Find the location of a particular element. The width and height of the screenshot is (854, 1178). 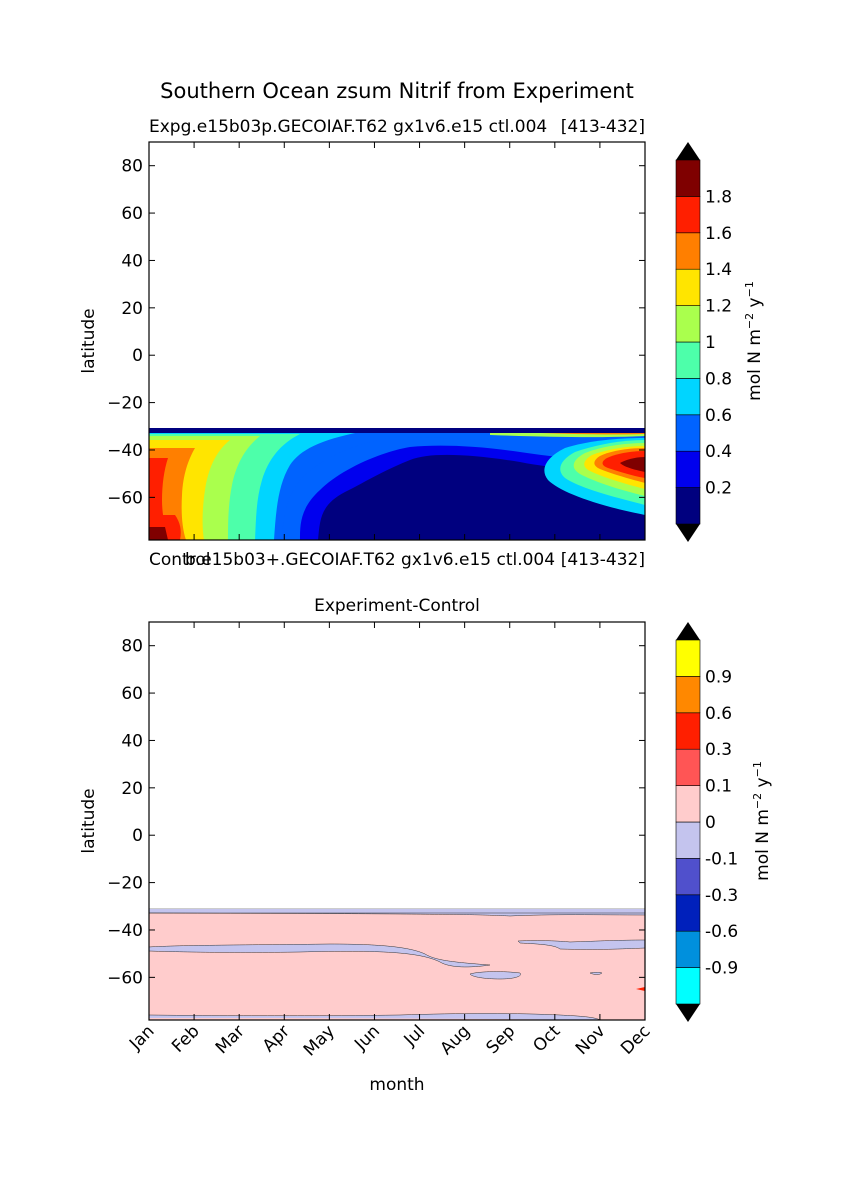

colorbar-tick-label: 0.1 is located at coordinates (718, 787).